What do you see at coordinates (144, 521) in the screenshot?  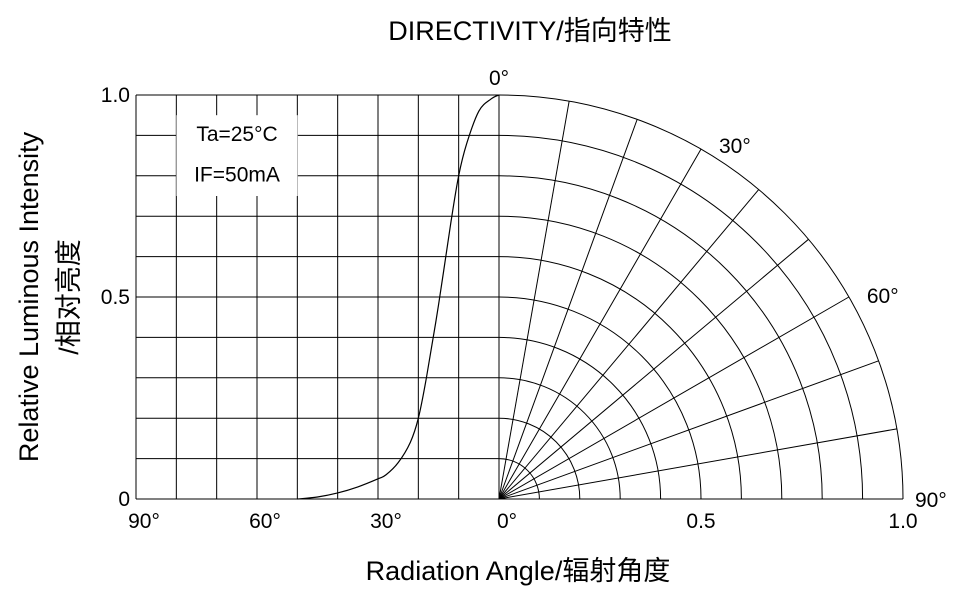 I see `x-tick-label: 90°` at bounding box center [144, 521].